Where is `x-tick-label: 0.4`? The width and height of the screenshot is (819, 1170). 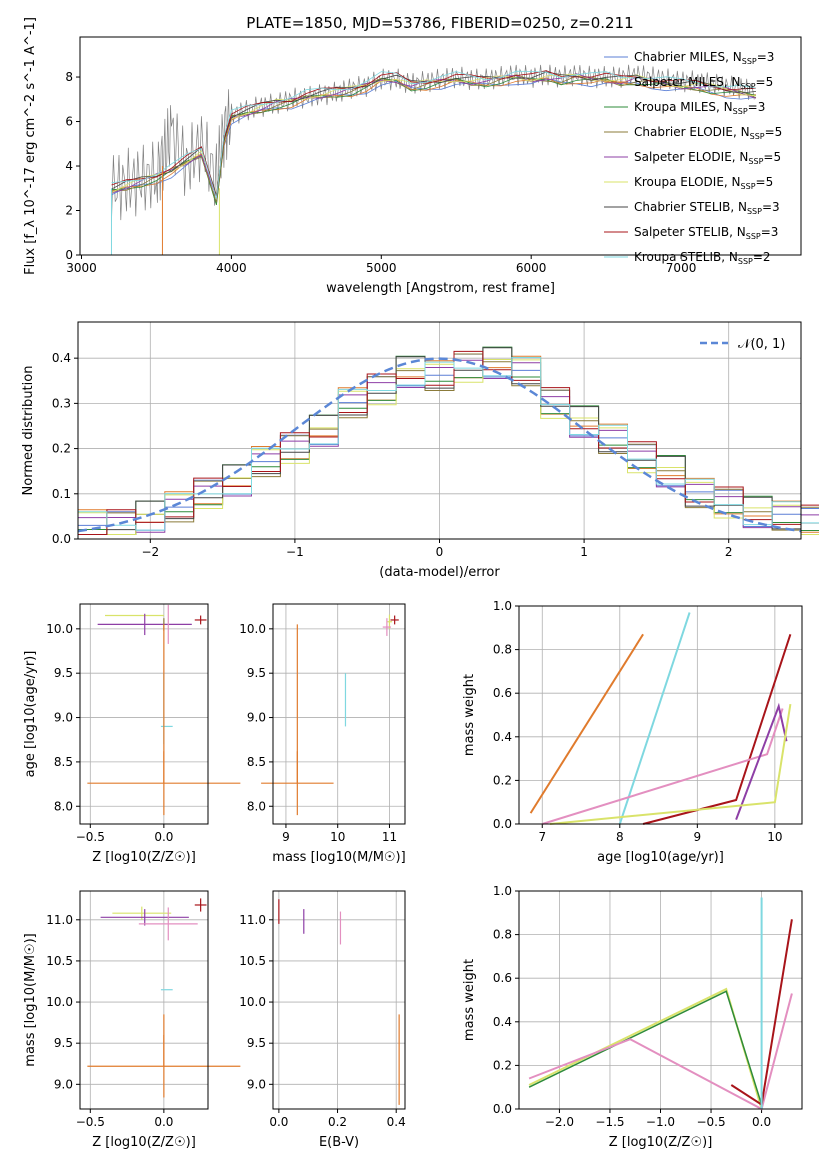
x-tick-label: 0.4 is located at coordinates (396, 1122).